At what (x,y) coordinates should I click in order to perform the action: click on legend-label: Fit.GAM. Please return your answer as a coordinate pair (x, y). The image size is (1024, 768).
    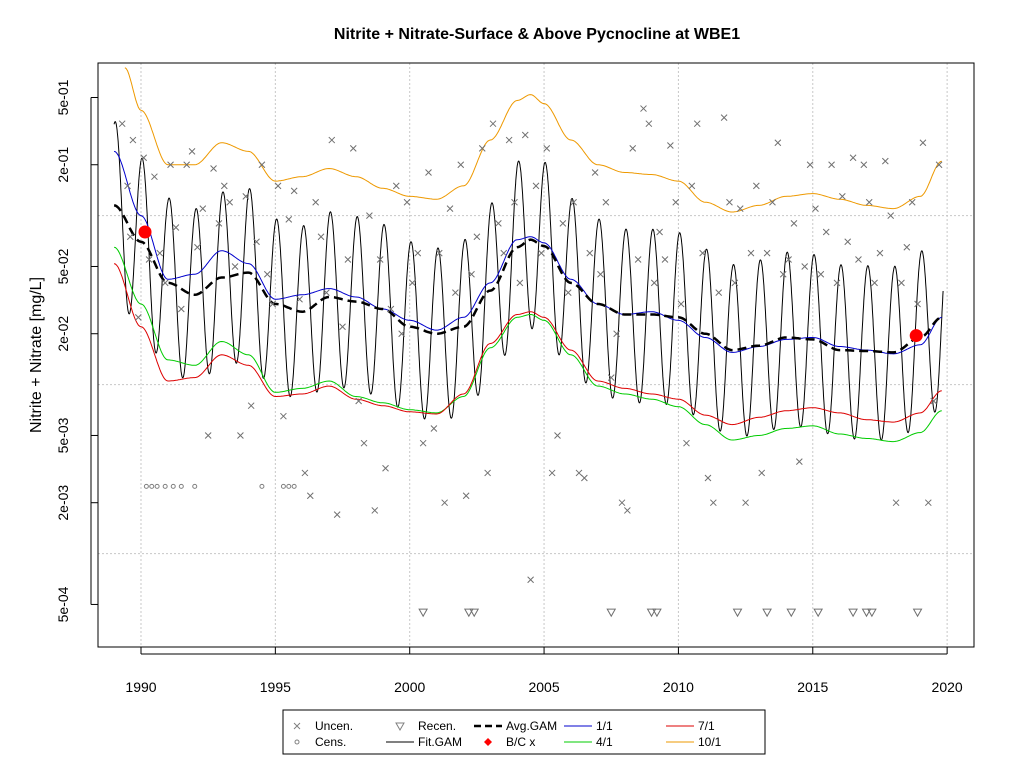
    Looking at the image, I should click on (440, 742).